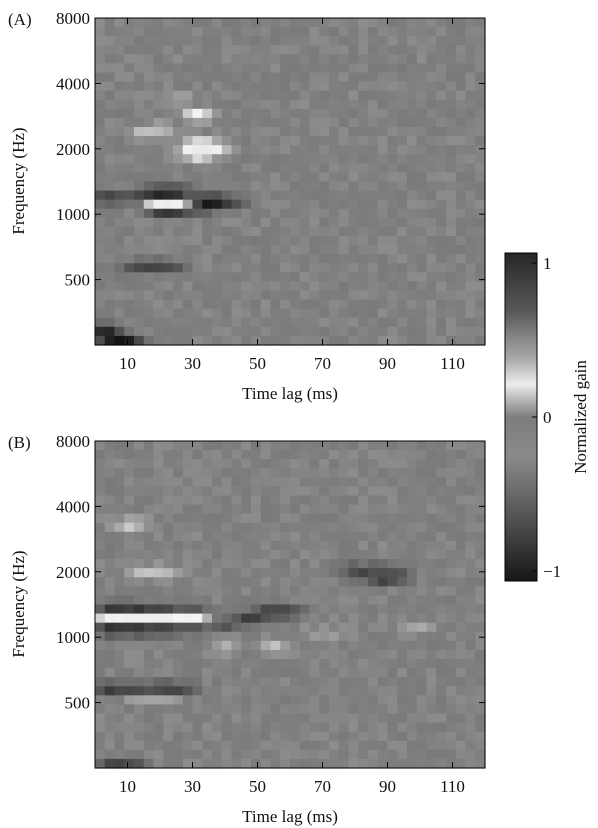 The image size is (598, 828). What do you see at coordinates (192, 363) in the screenshot?
I see `x-tick-label: 30` at bounding box center [192, 363].